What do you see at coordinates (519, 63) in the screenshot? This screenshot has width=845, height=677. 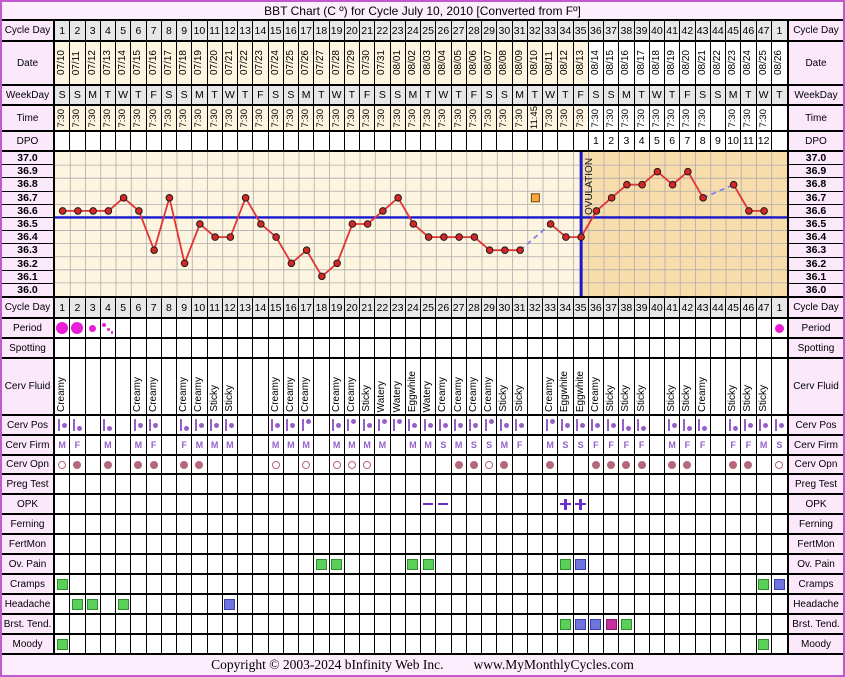 I see `date-text: 08/09` at bounding box center [519, 63].